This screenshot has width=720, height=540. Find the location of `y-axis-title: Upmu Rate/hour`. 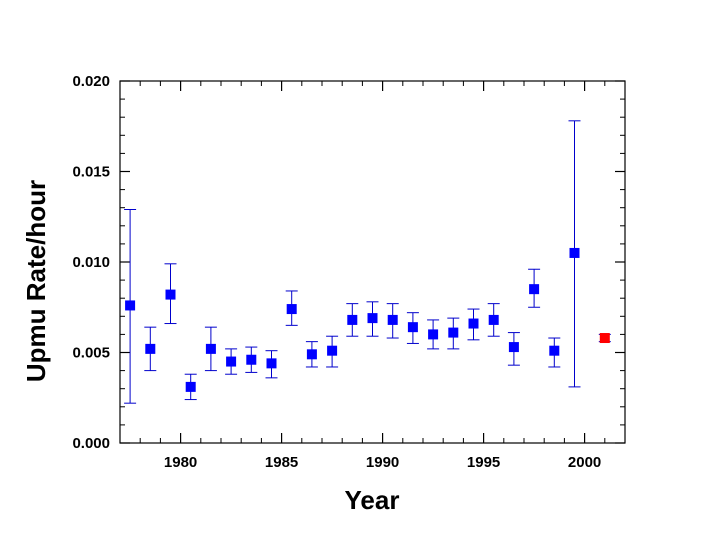

y-axis-title: Upmu Rate/hour is located at coordinates (36, 281).